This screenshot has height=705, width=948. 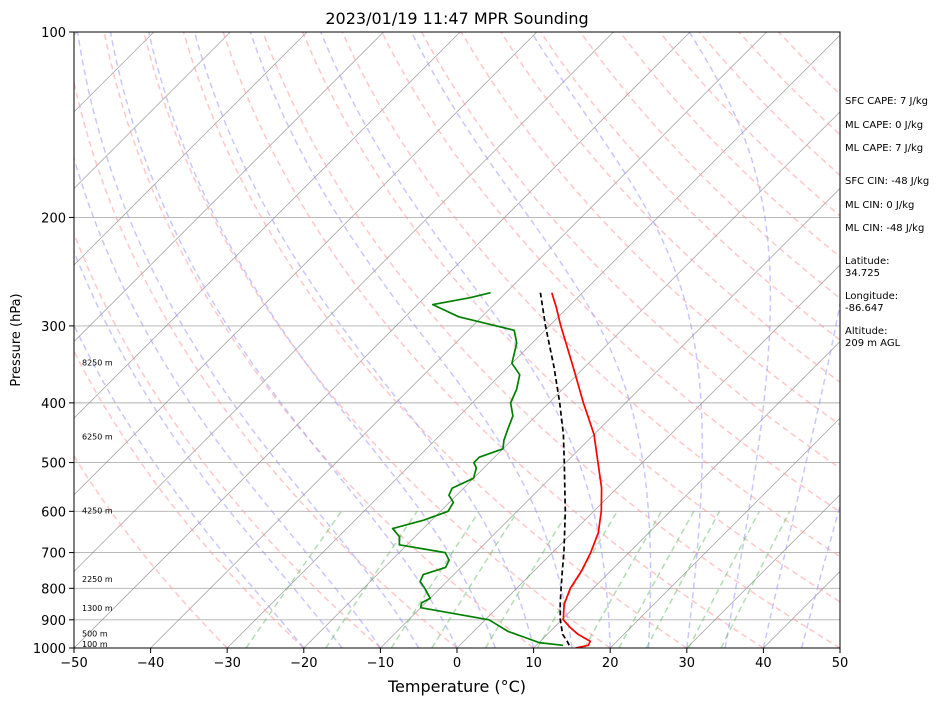 What do you see at coordinates (53, 512) in the screenshot?
I see `y-tick-label: 600` at bounding box center [53, 512].